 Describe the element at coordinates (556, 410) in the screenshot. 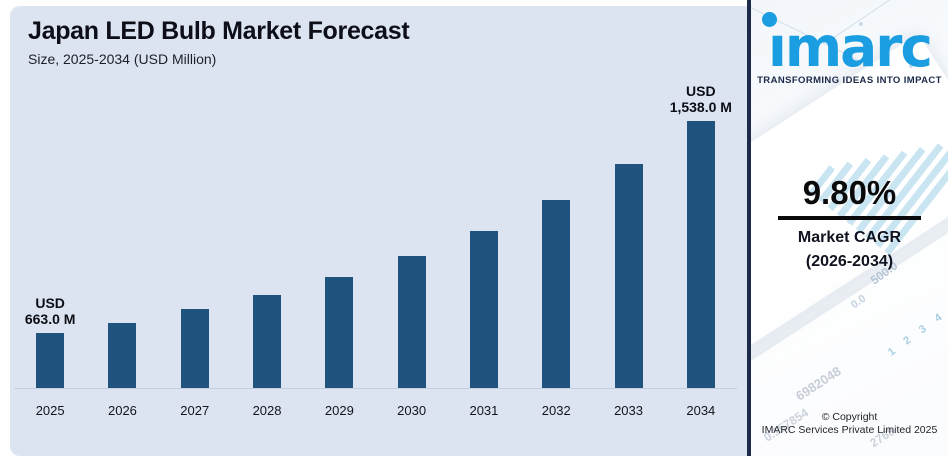

I see `x-axis-tick-label: 2032` at that location.